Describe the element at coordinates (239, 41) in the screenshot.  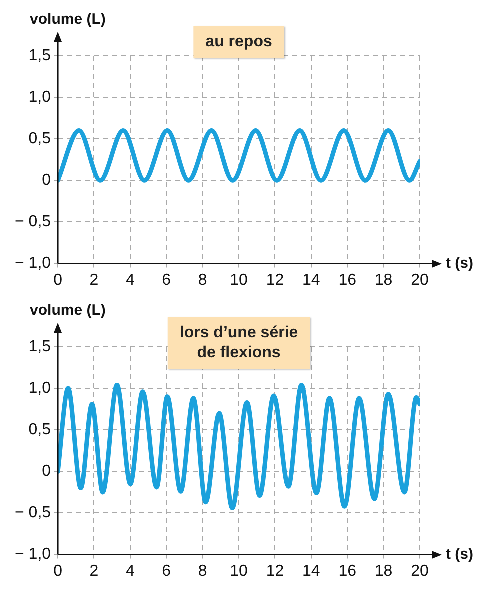
I see `chart-title: au repos` at that location.